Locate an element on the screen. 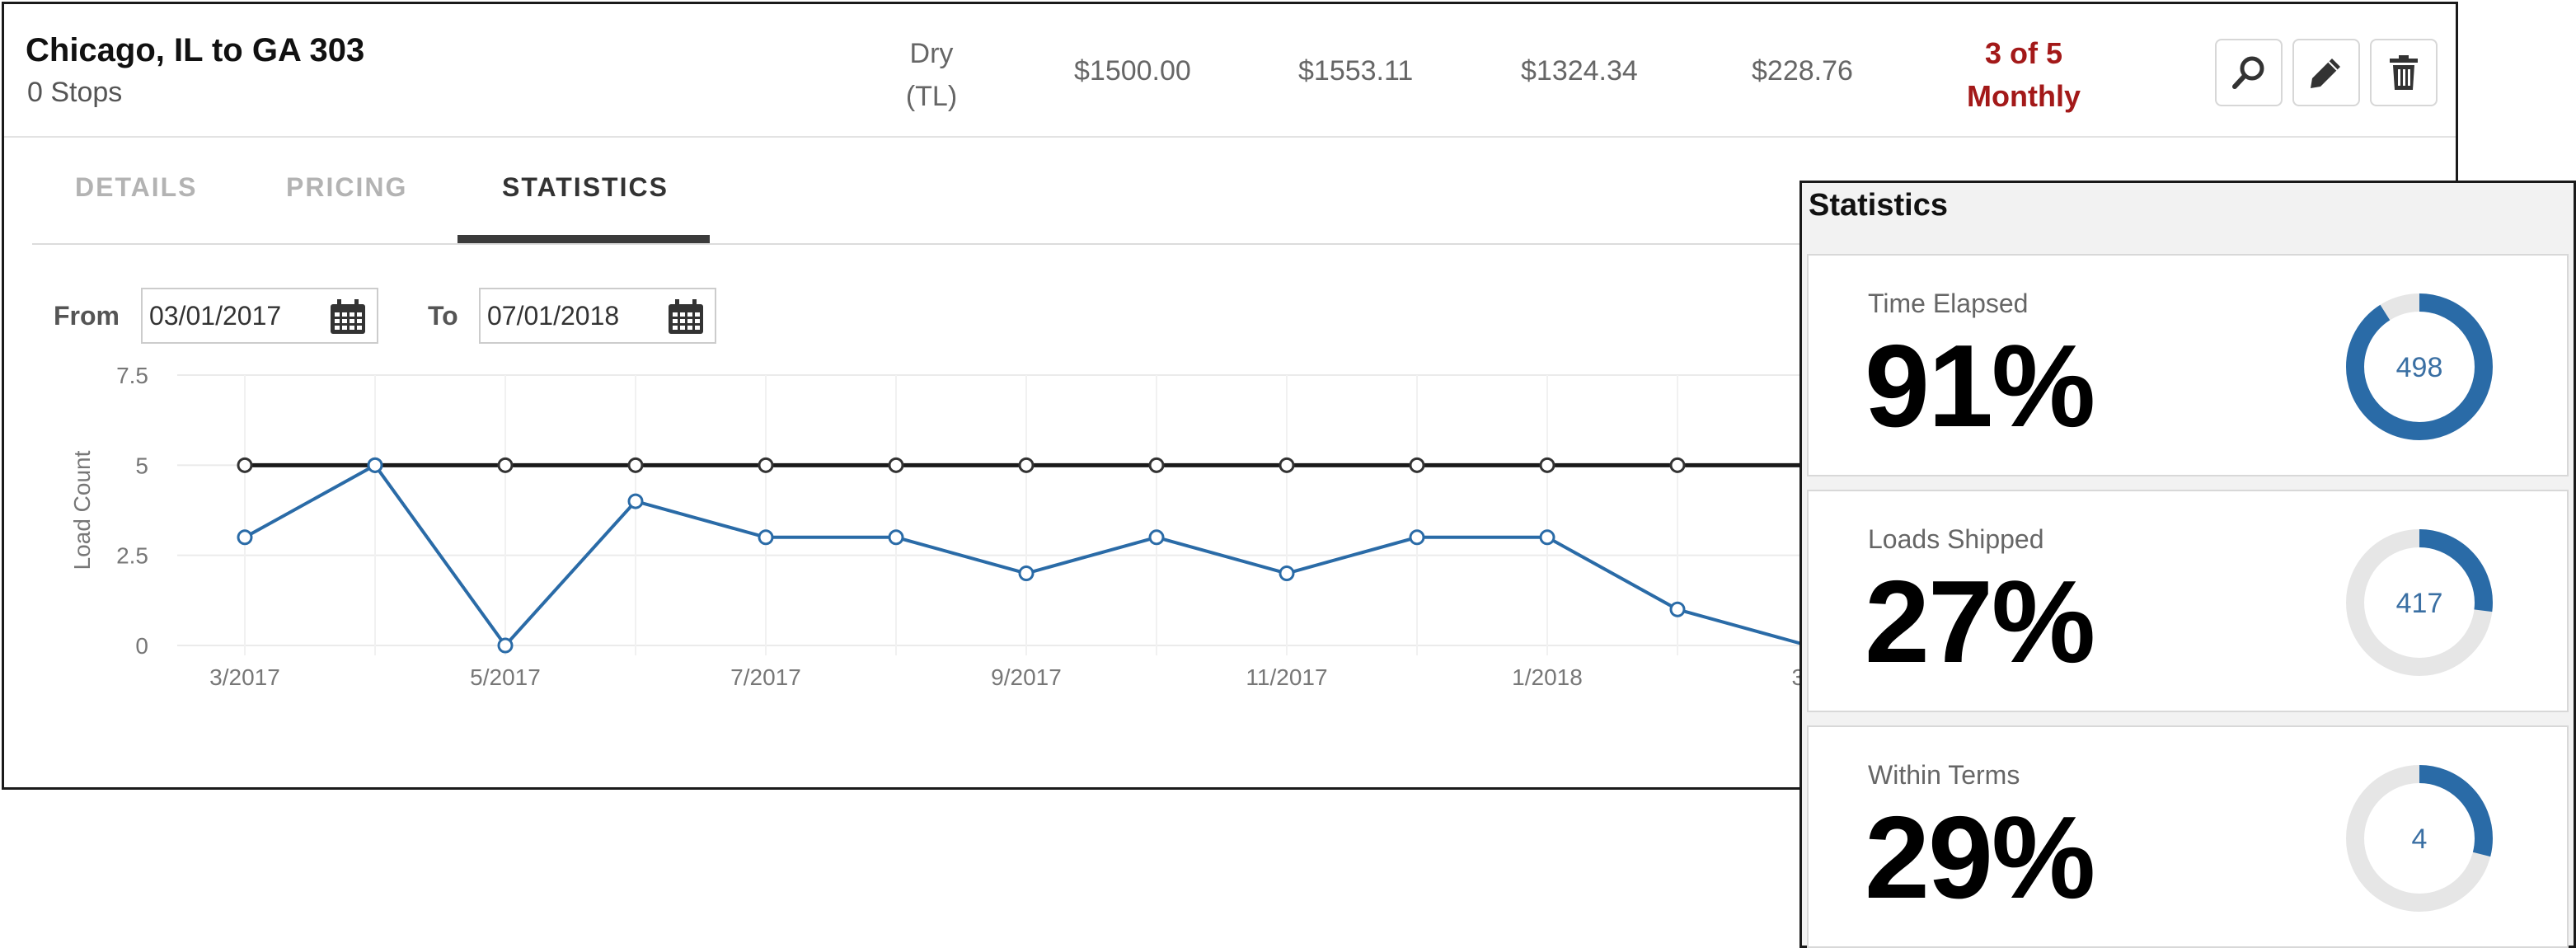  tab-divider is located at coordinates (1230, 244).